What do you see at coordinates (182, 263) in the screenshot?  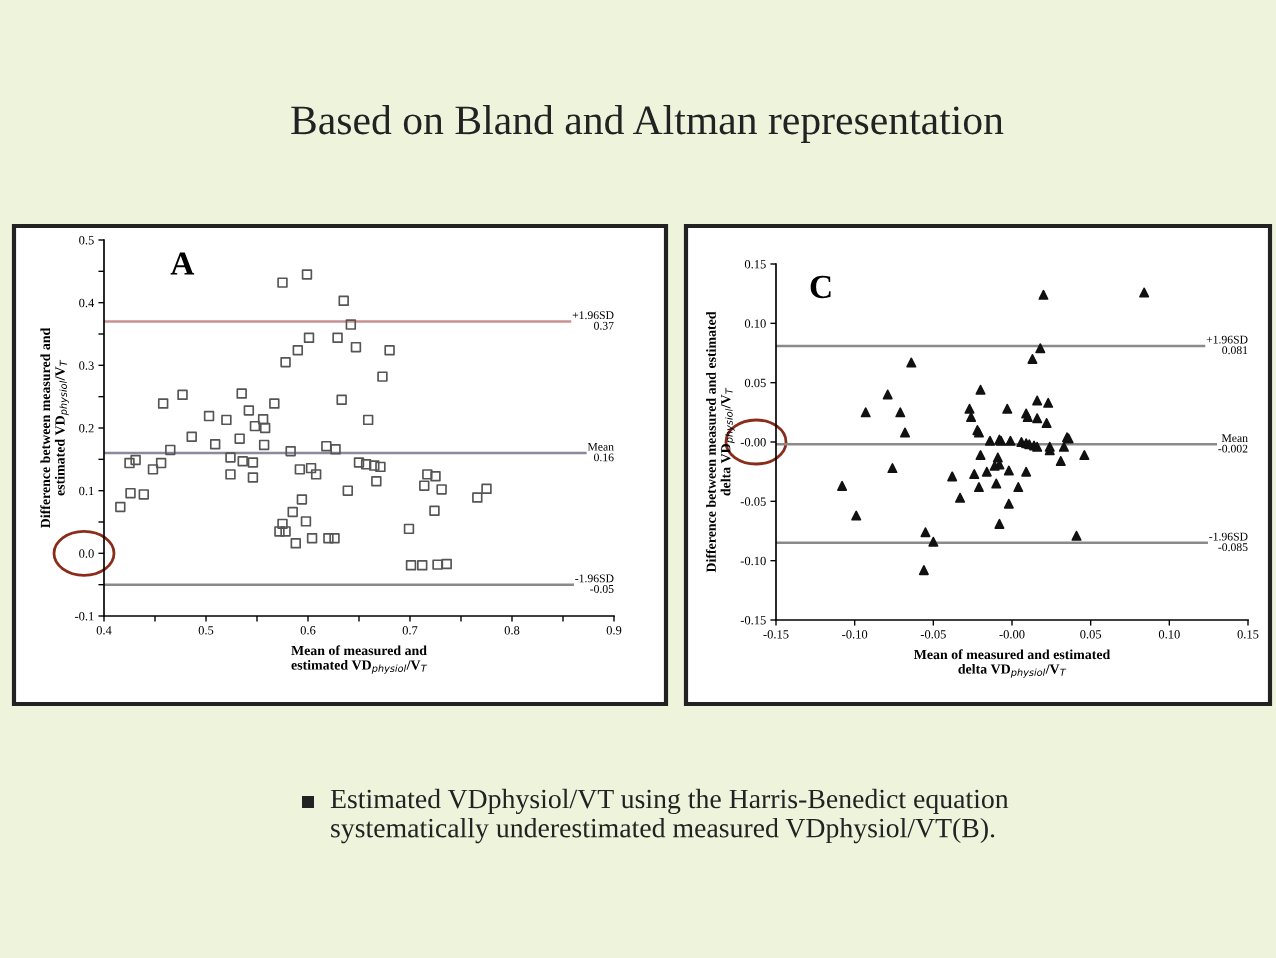 I see `chart-title: A` at bounding box center [182, 263].